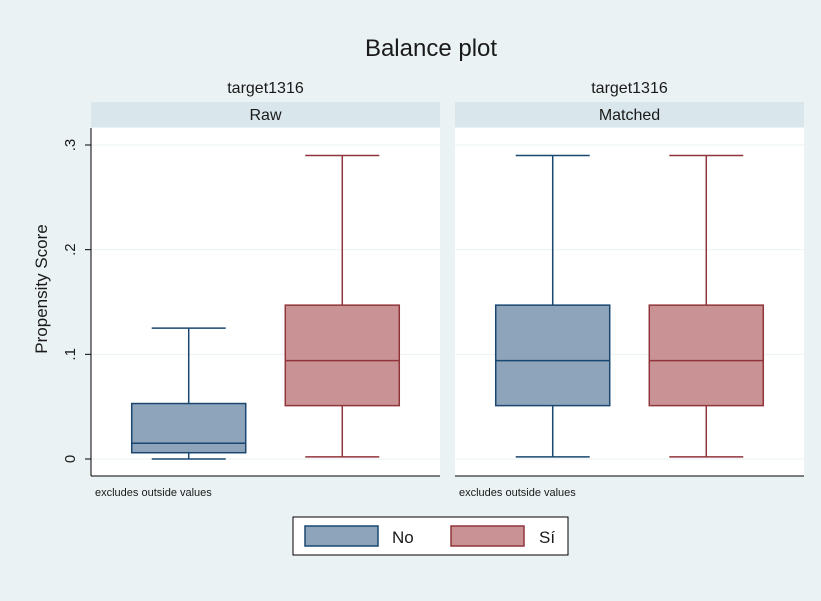 Image resolution: width=821 pixels, height=601 pixels. What do you see at coordinates (70, 145) in the screenshot?
I see `y-tick-label: .3` at bounding box center [70, 145].